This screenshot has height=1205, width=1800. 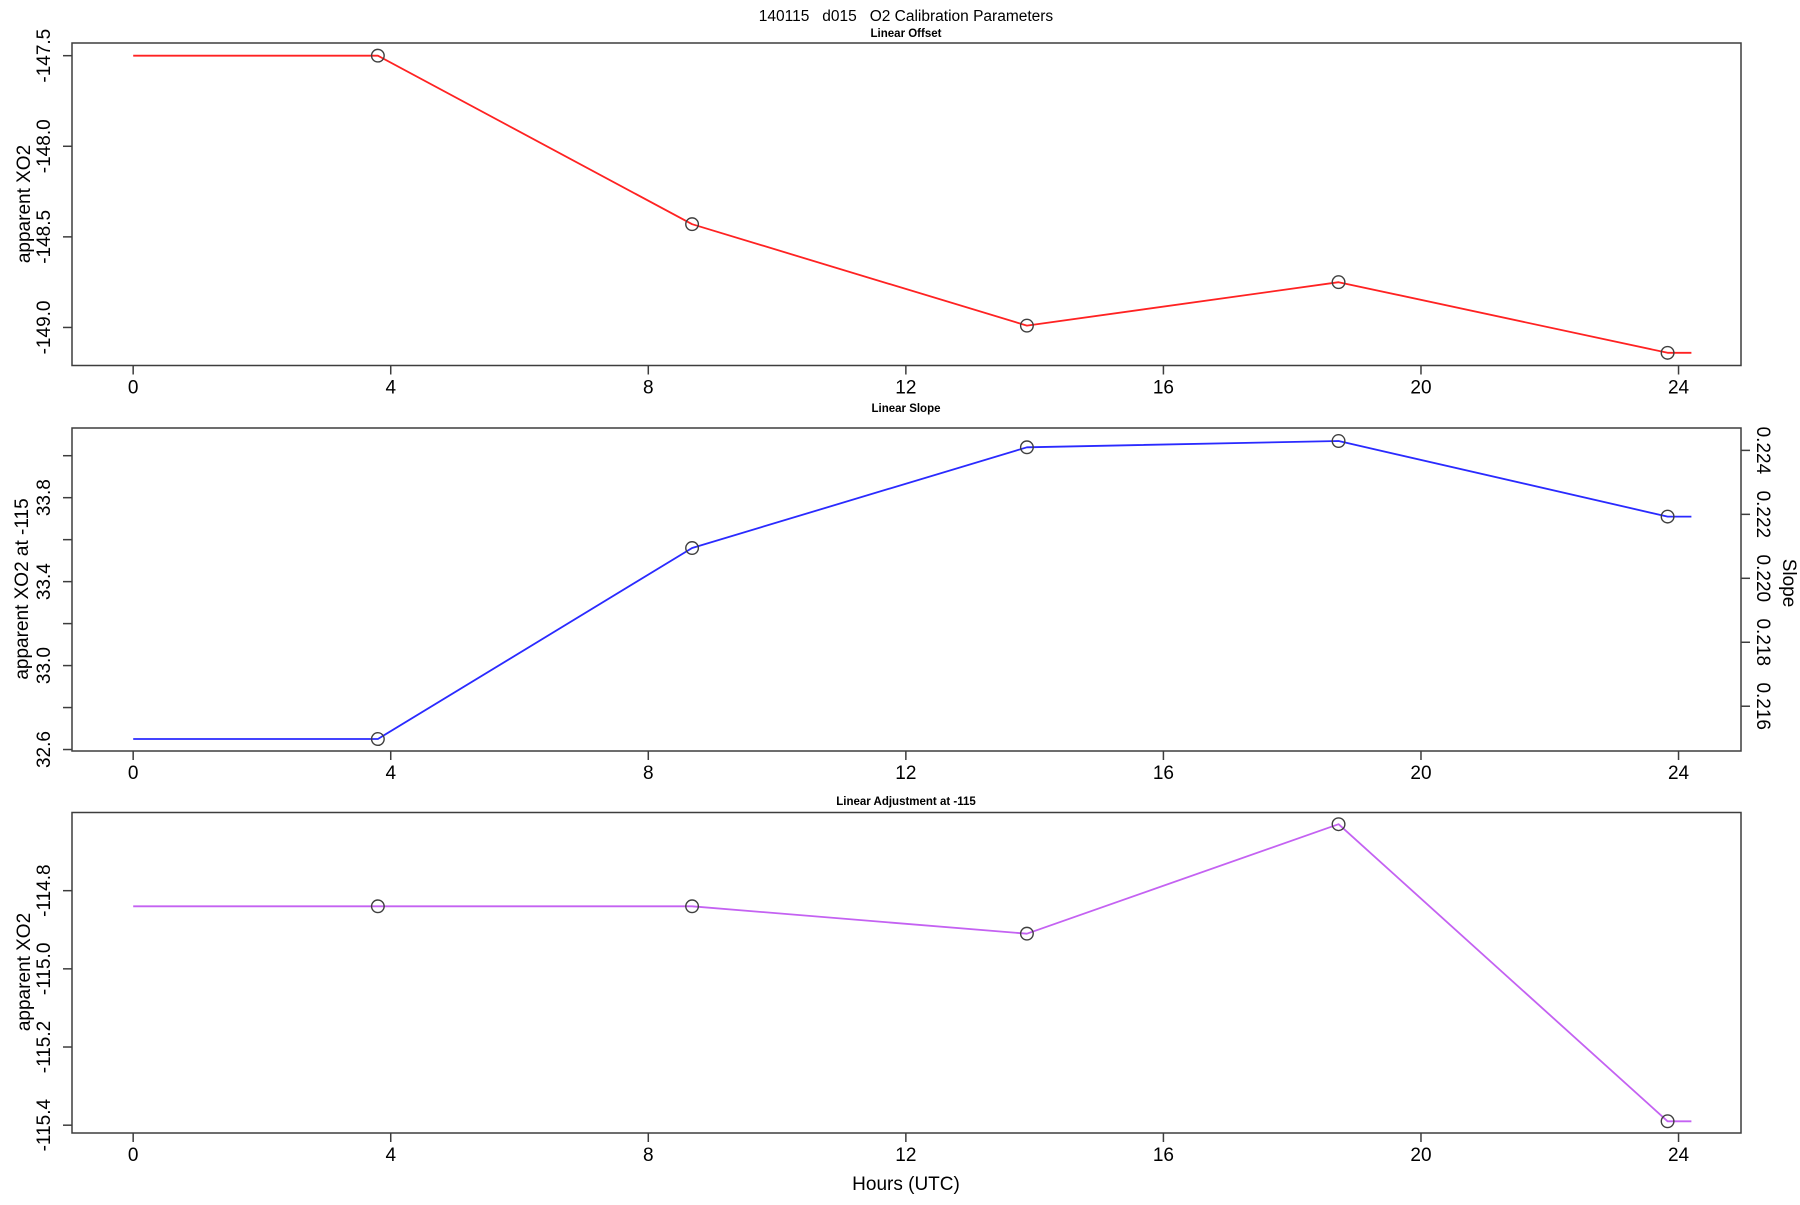 What do you see at coordinates (24, 972) in the screenshot?
I see `panel3-y-axis-label: apparent XO2` at bounding box center [24, 972].